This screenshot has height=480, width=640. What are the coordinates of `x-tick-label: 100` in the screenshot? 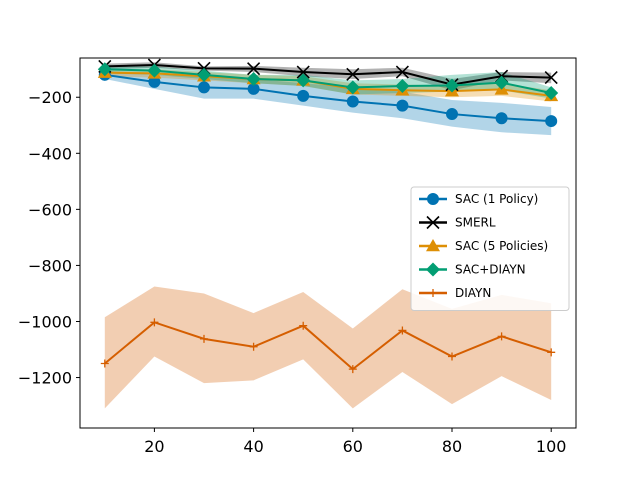 It's located at (551, 446).